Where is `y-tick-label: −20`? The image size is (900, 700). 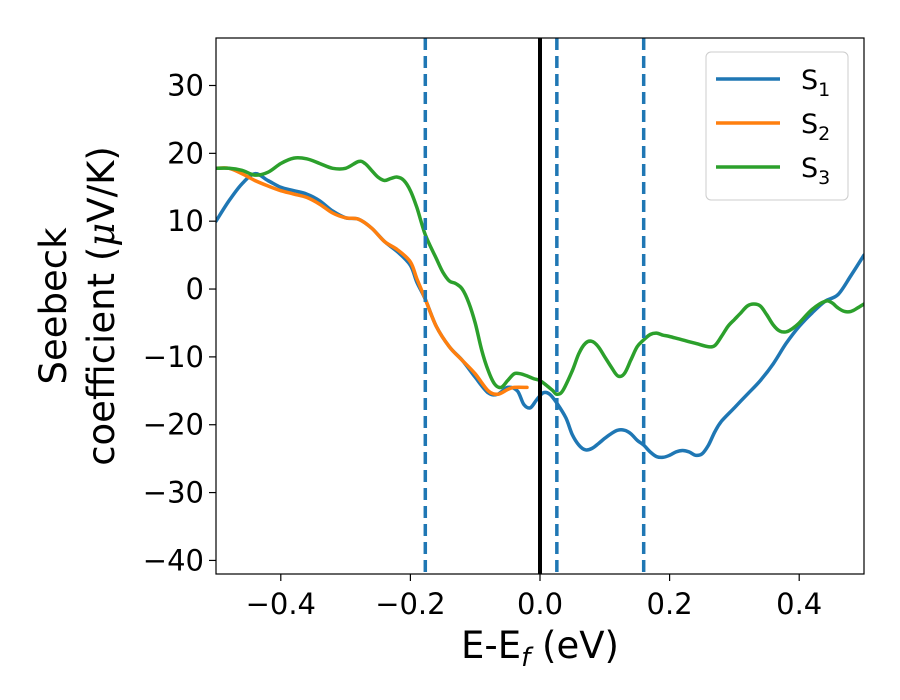
y-tick-label: −20 is located at coordinates (173, 425).